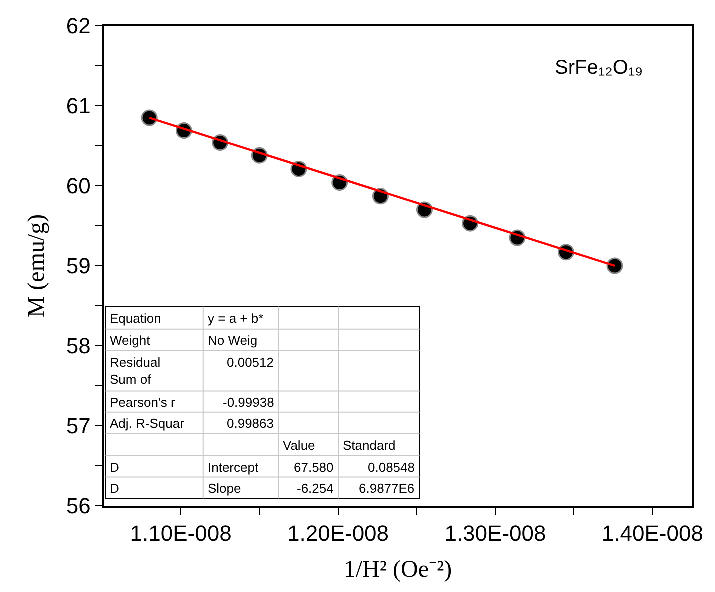 The height and width of the screenshot is (592, 715). Describe the element at coordinates (391, 467) in the screenshot. I see `annotation: 0.08548` at that location.